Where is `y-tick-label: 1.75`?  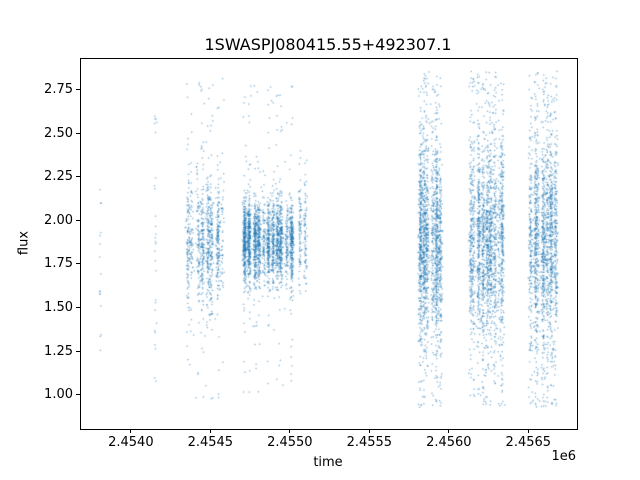 y-tick-label: 1.75 is located at coordinates (58, 264).